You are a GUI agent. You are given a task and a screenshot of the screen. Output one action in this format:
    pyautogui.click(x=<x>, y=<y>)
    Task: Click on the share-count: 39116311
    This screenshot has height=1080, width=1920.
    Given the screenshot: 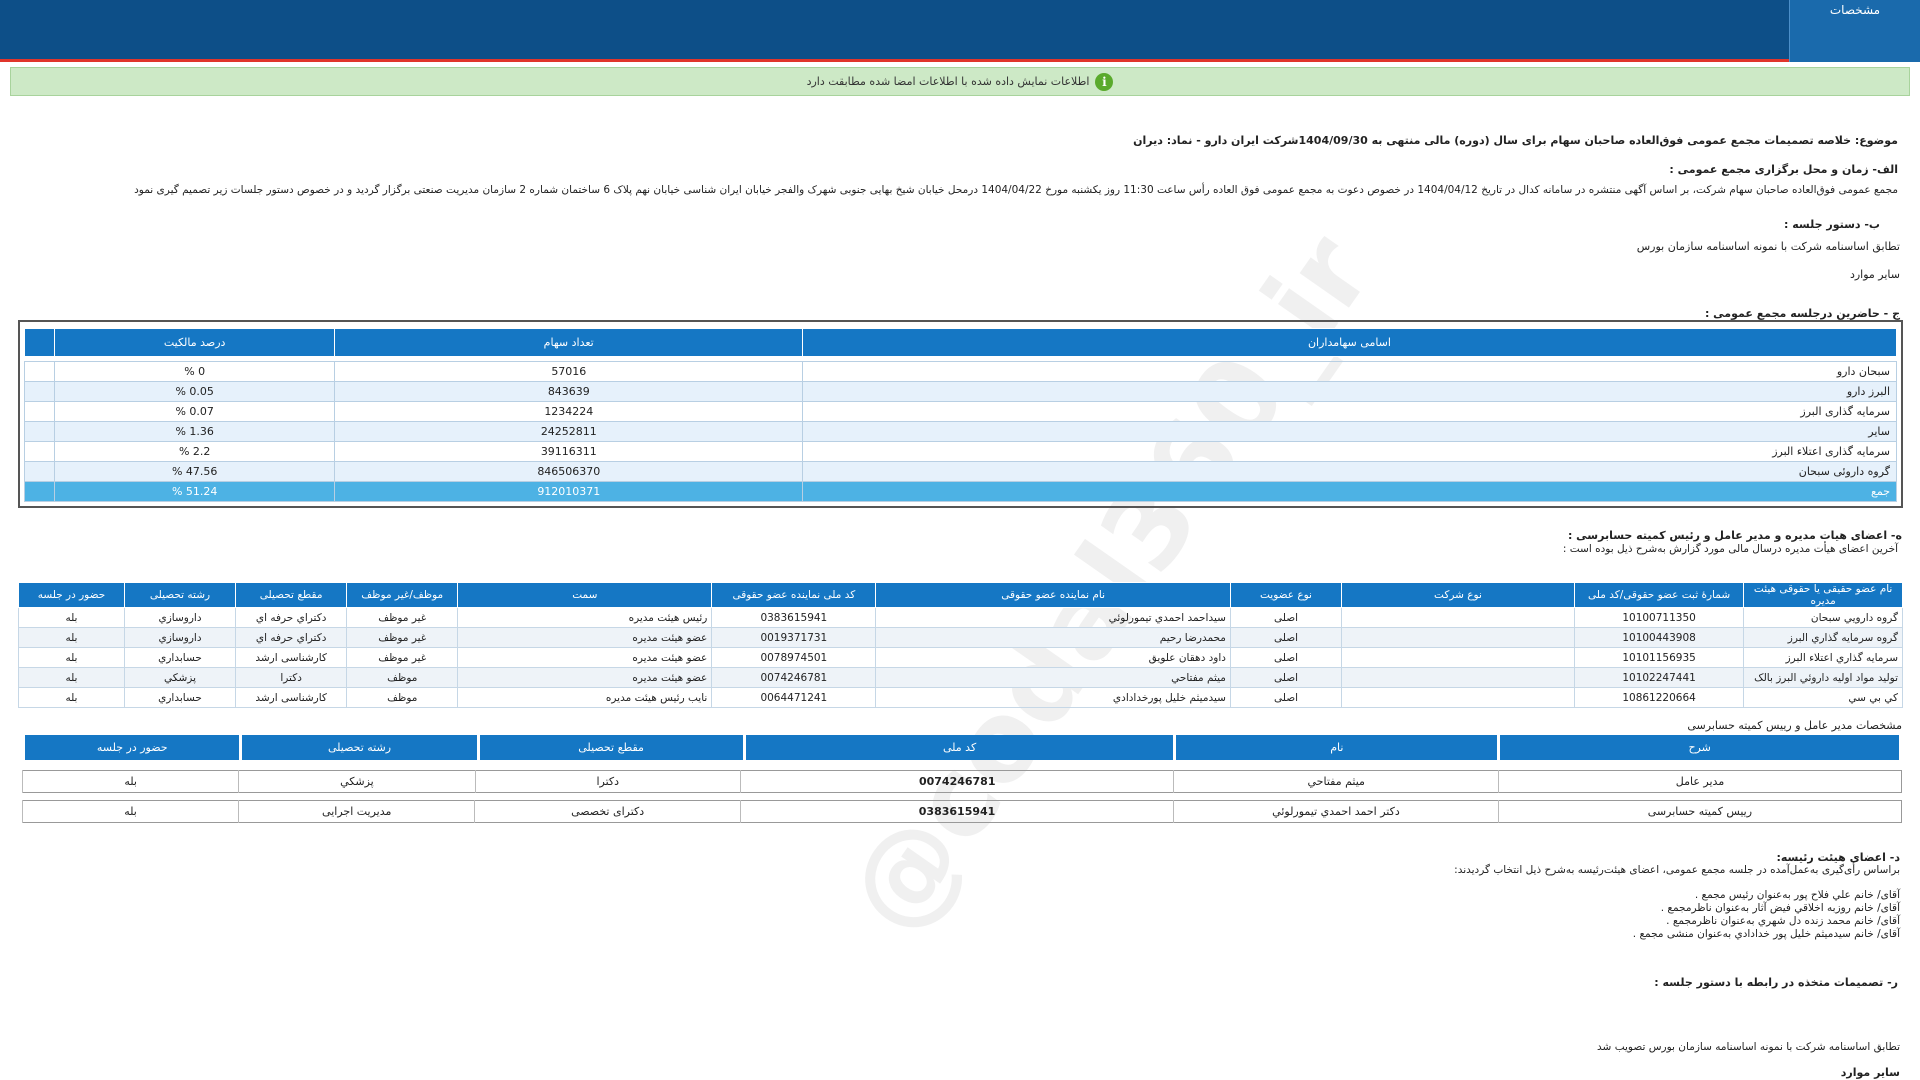 What is the action you would take?
    pyautogui.click(x=569, y=451)
    